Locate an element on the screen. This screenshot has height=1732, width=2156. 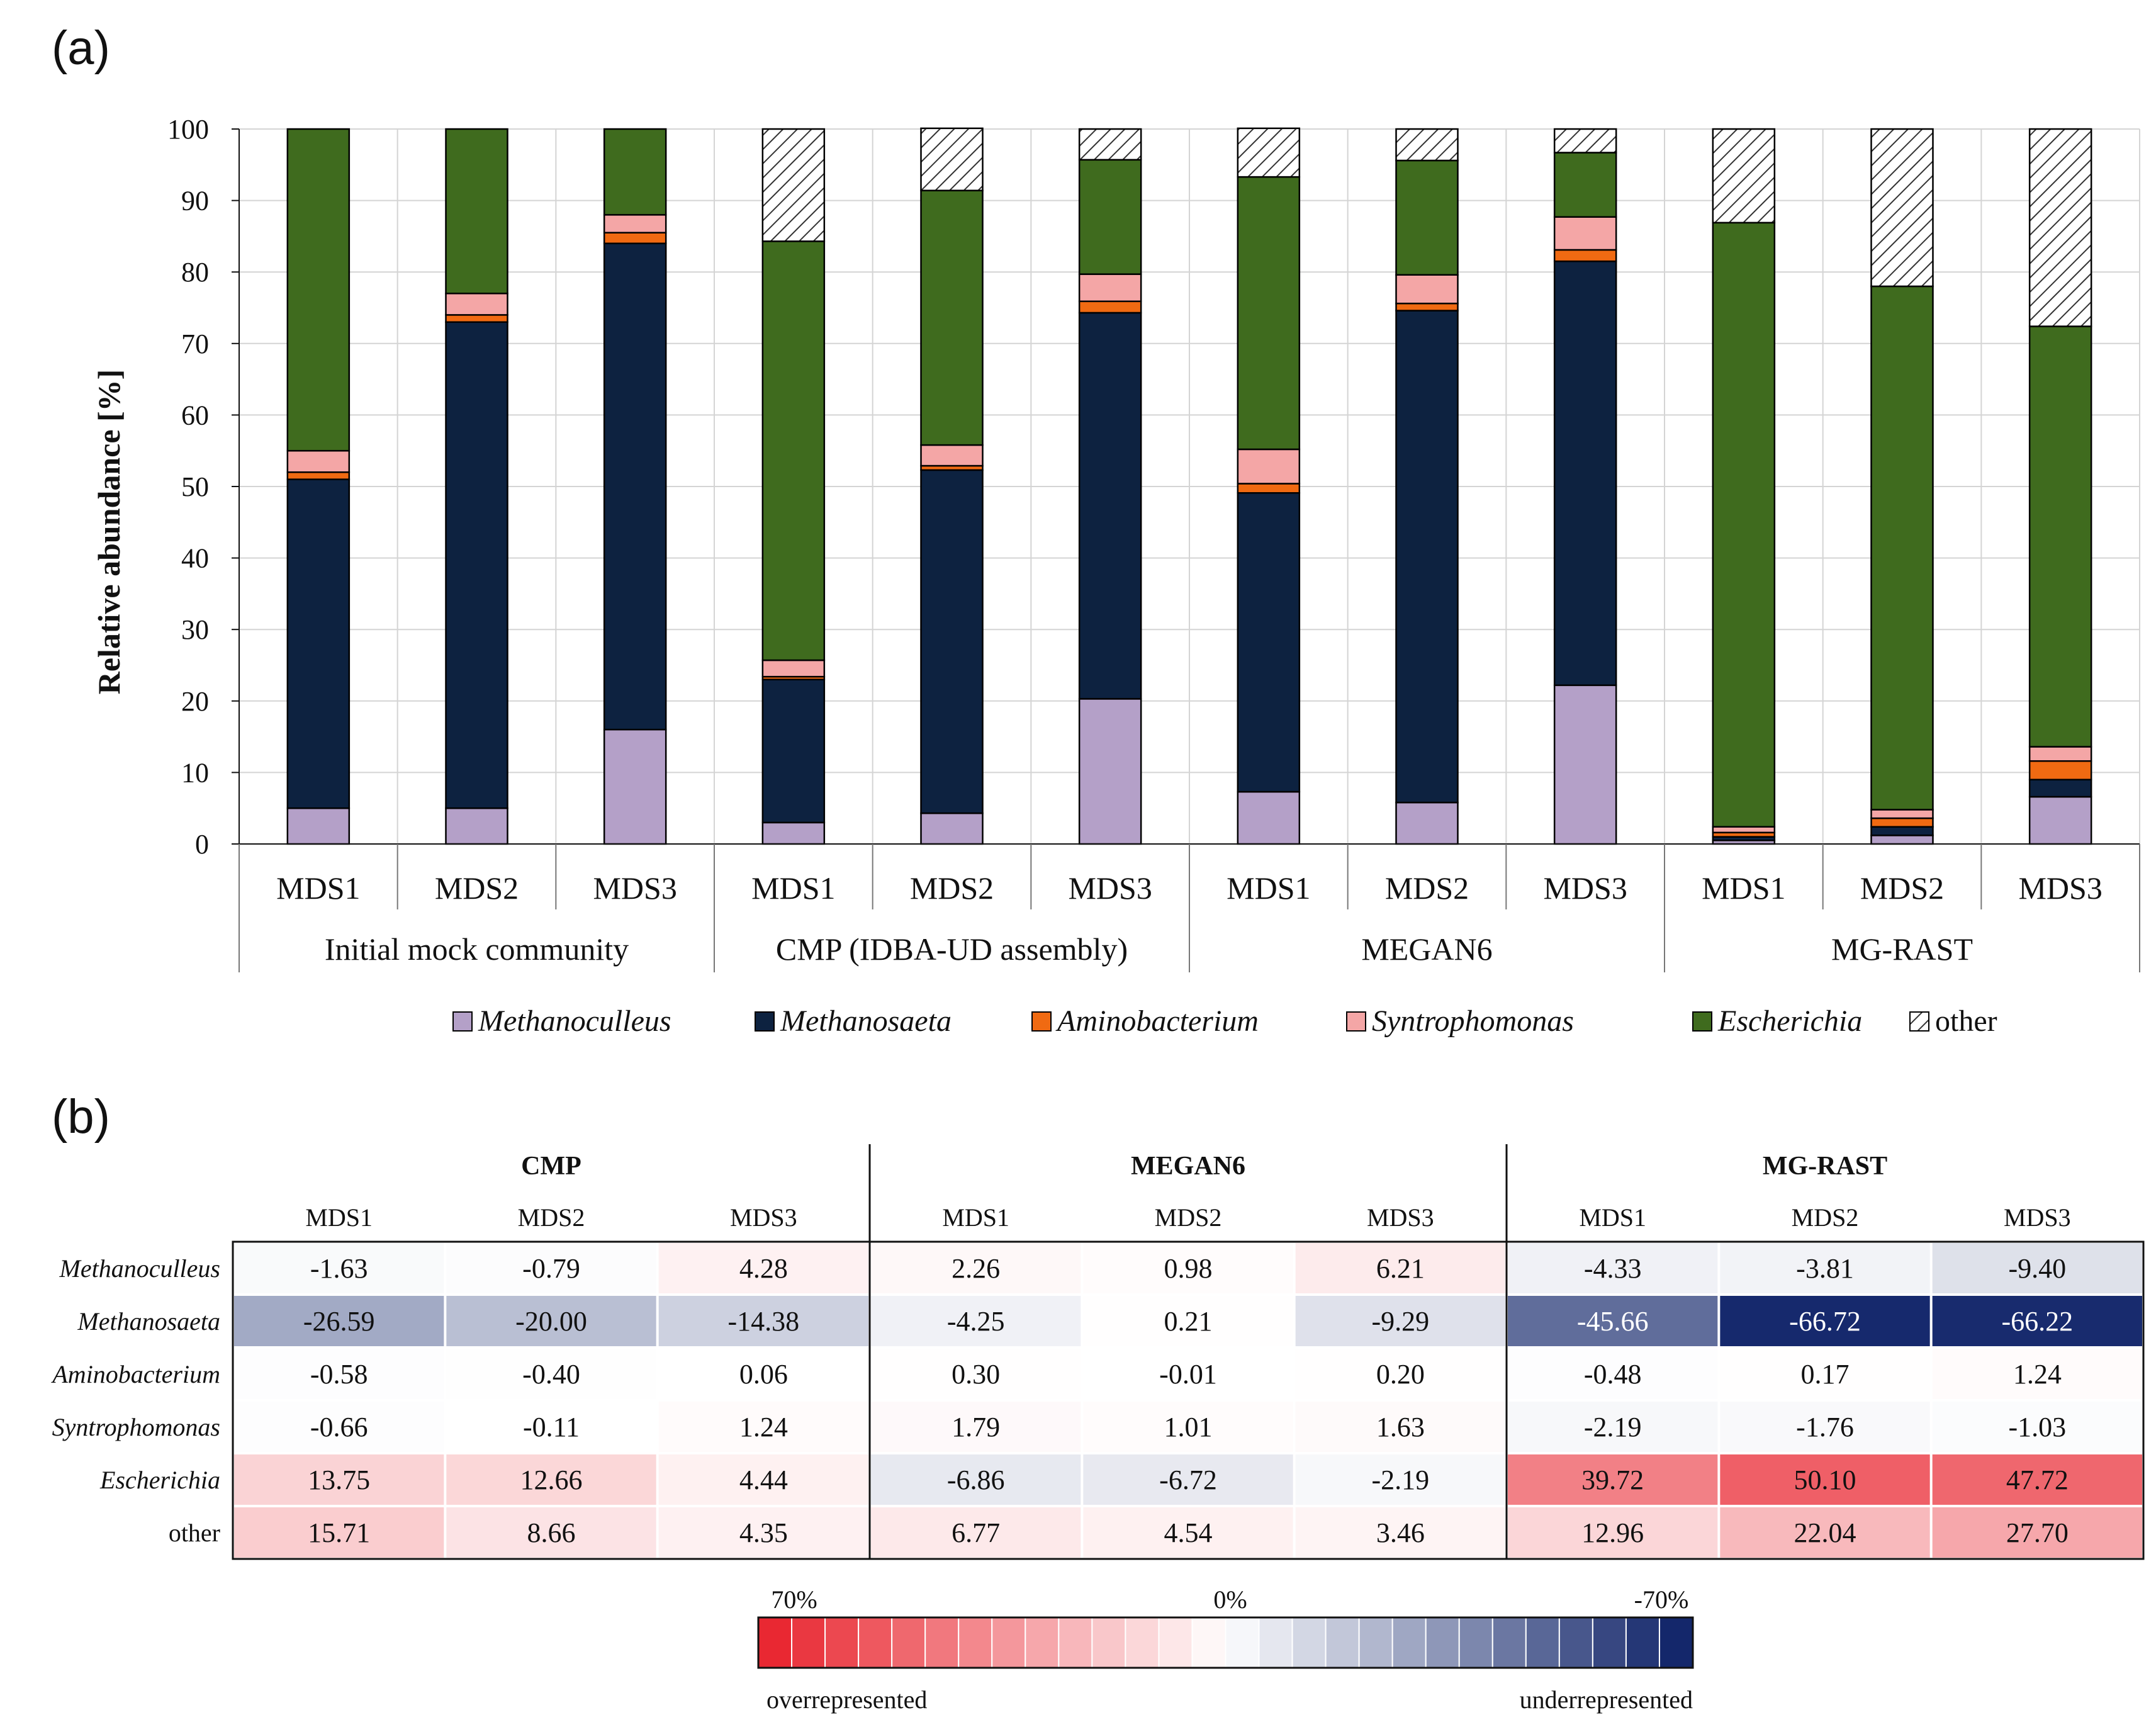
heatmap-cell-value: -20.00 is located at coordinates (551, 1321).